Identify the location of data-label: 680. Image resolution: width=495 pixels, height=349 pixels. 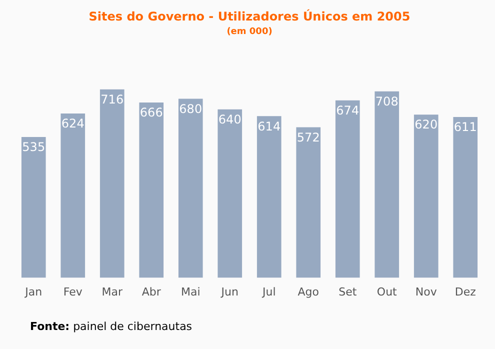
(190, 109).